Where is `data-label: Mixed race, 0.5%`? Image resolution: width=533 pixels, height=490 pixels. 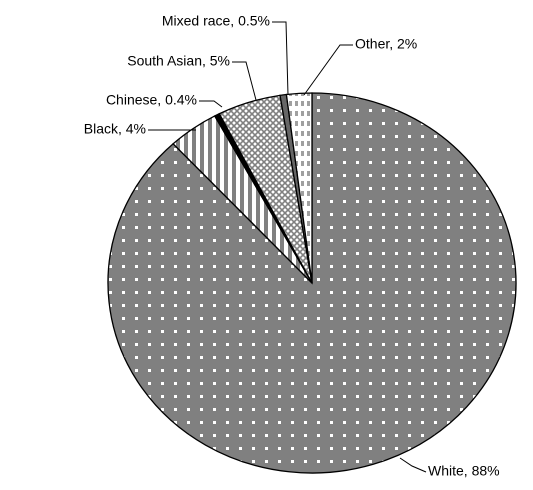 data-label: Mixed race, 0.5% is located at coordinates (216, 21).